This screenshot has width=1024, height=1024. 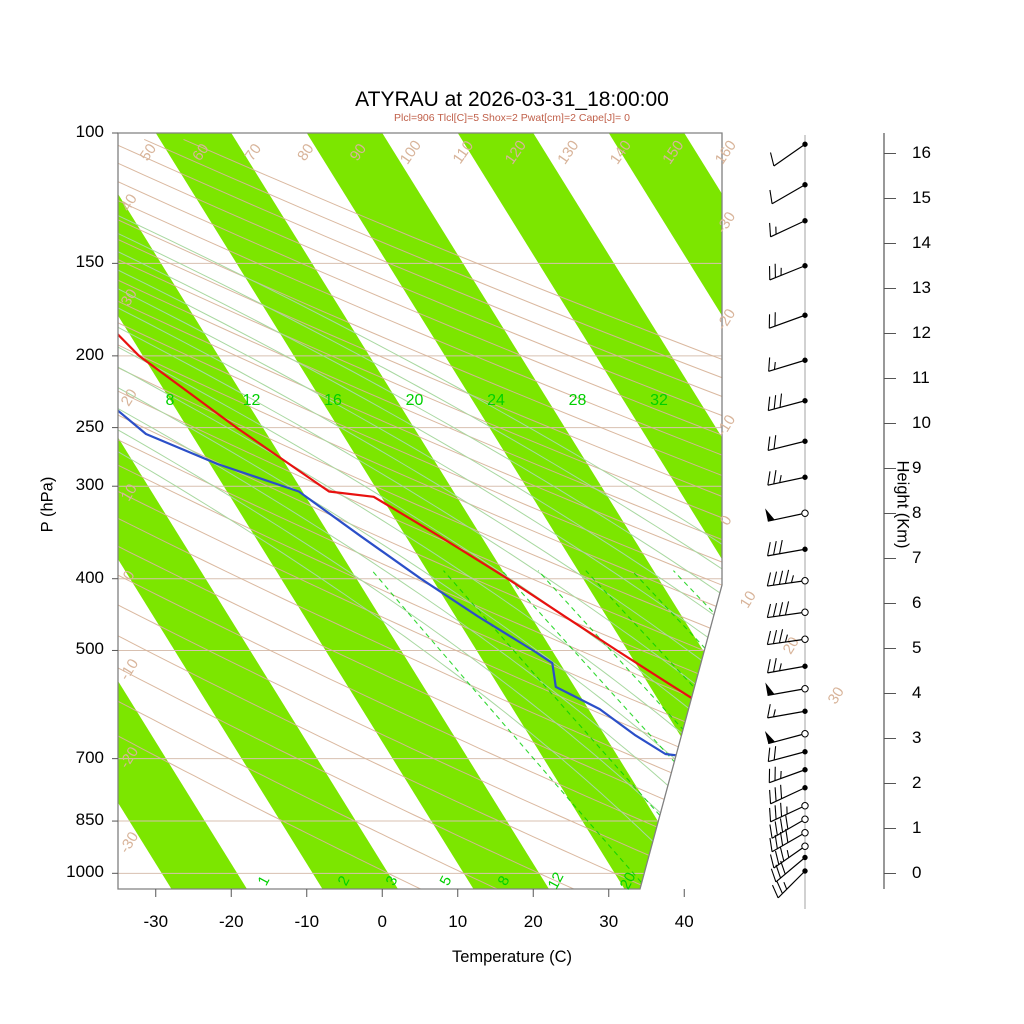 What do you see at coordinates (512, 957) in the screenshot?
I see `x-axis-label: Temperature (C)` at bounding box center [512, 957].